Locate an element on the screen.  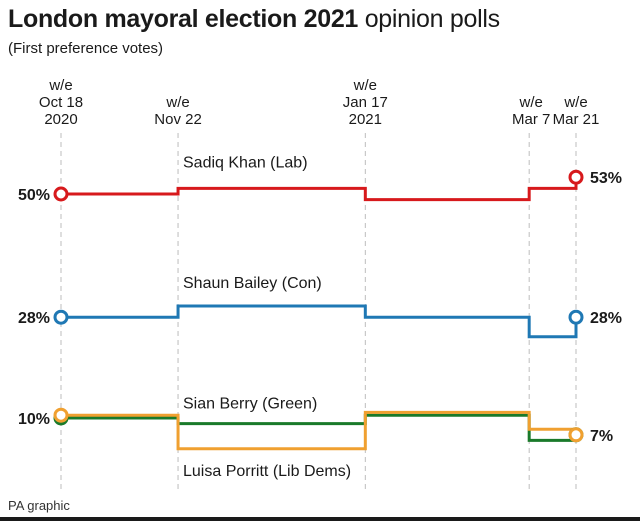
series-name-label: Shaun Bailey (Con) is located at coordinates (252, 283).